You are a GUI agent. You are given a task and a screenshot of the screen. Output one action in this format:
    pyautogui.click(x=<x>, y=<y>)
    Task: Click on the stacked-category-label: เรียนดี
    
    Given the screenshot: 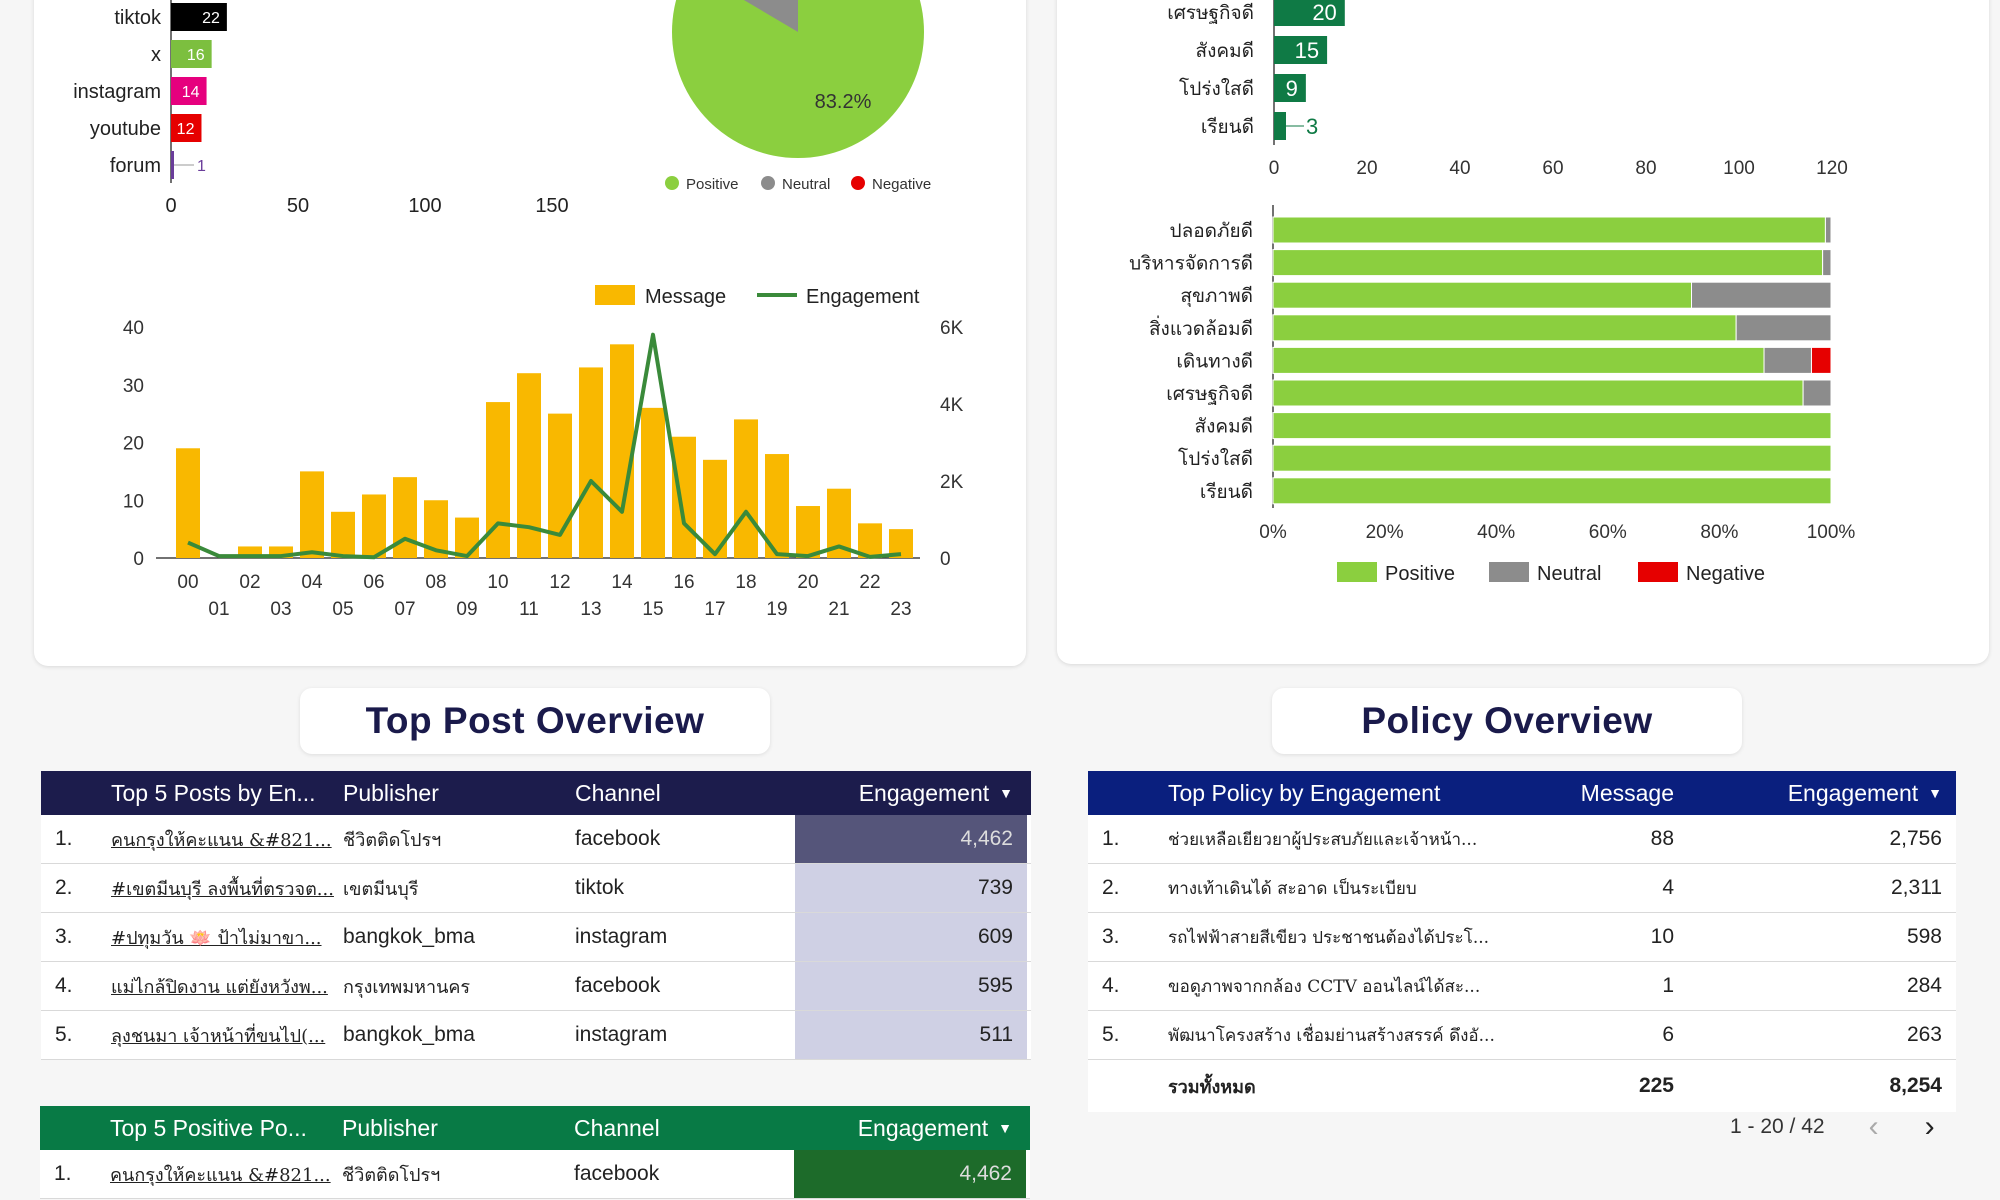 What is the action you would take?
    pyautogui.click(x=1226, y=492)
    